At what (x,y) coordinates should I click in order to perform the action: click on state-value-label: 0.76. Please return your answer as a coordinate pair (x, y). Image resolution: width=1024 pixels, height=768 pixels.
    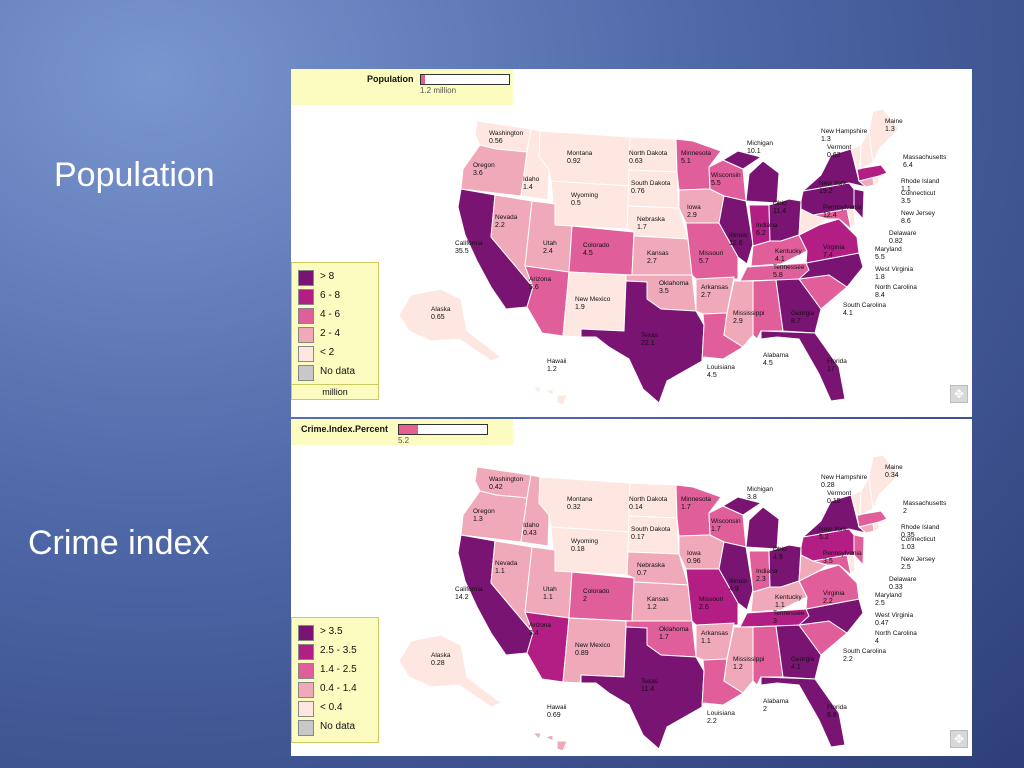
    Looking at the image, I should click on (638, 191).